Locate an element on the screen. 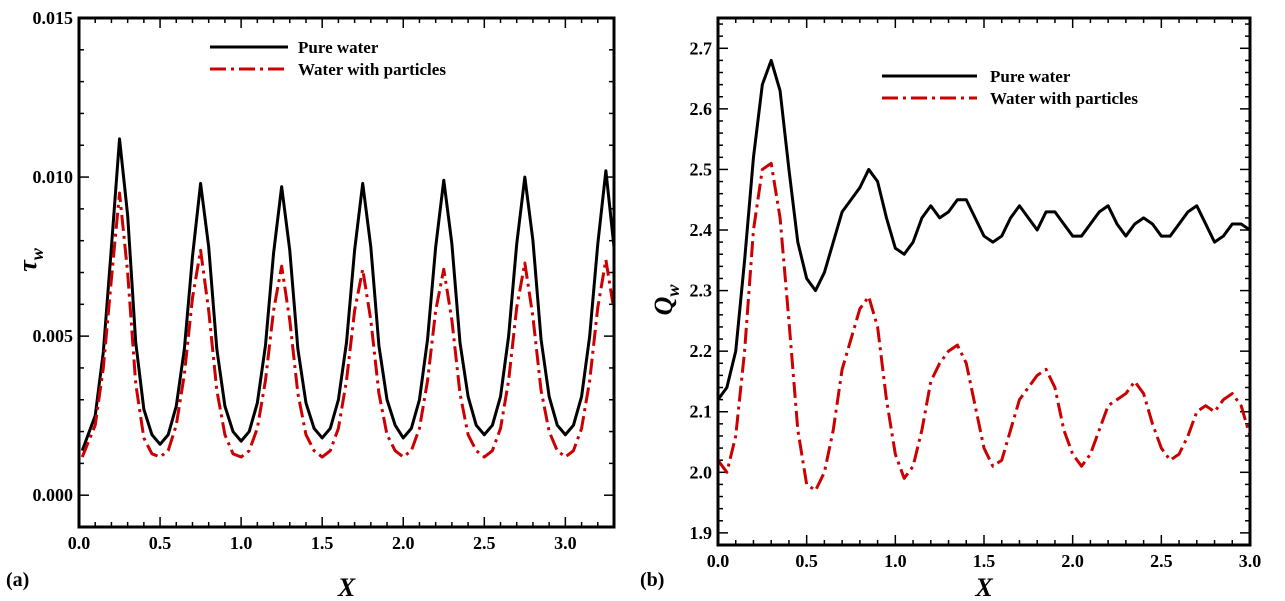  y-tick-label: 2.3 is located at coordinates (701, 291).